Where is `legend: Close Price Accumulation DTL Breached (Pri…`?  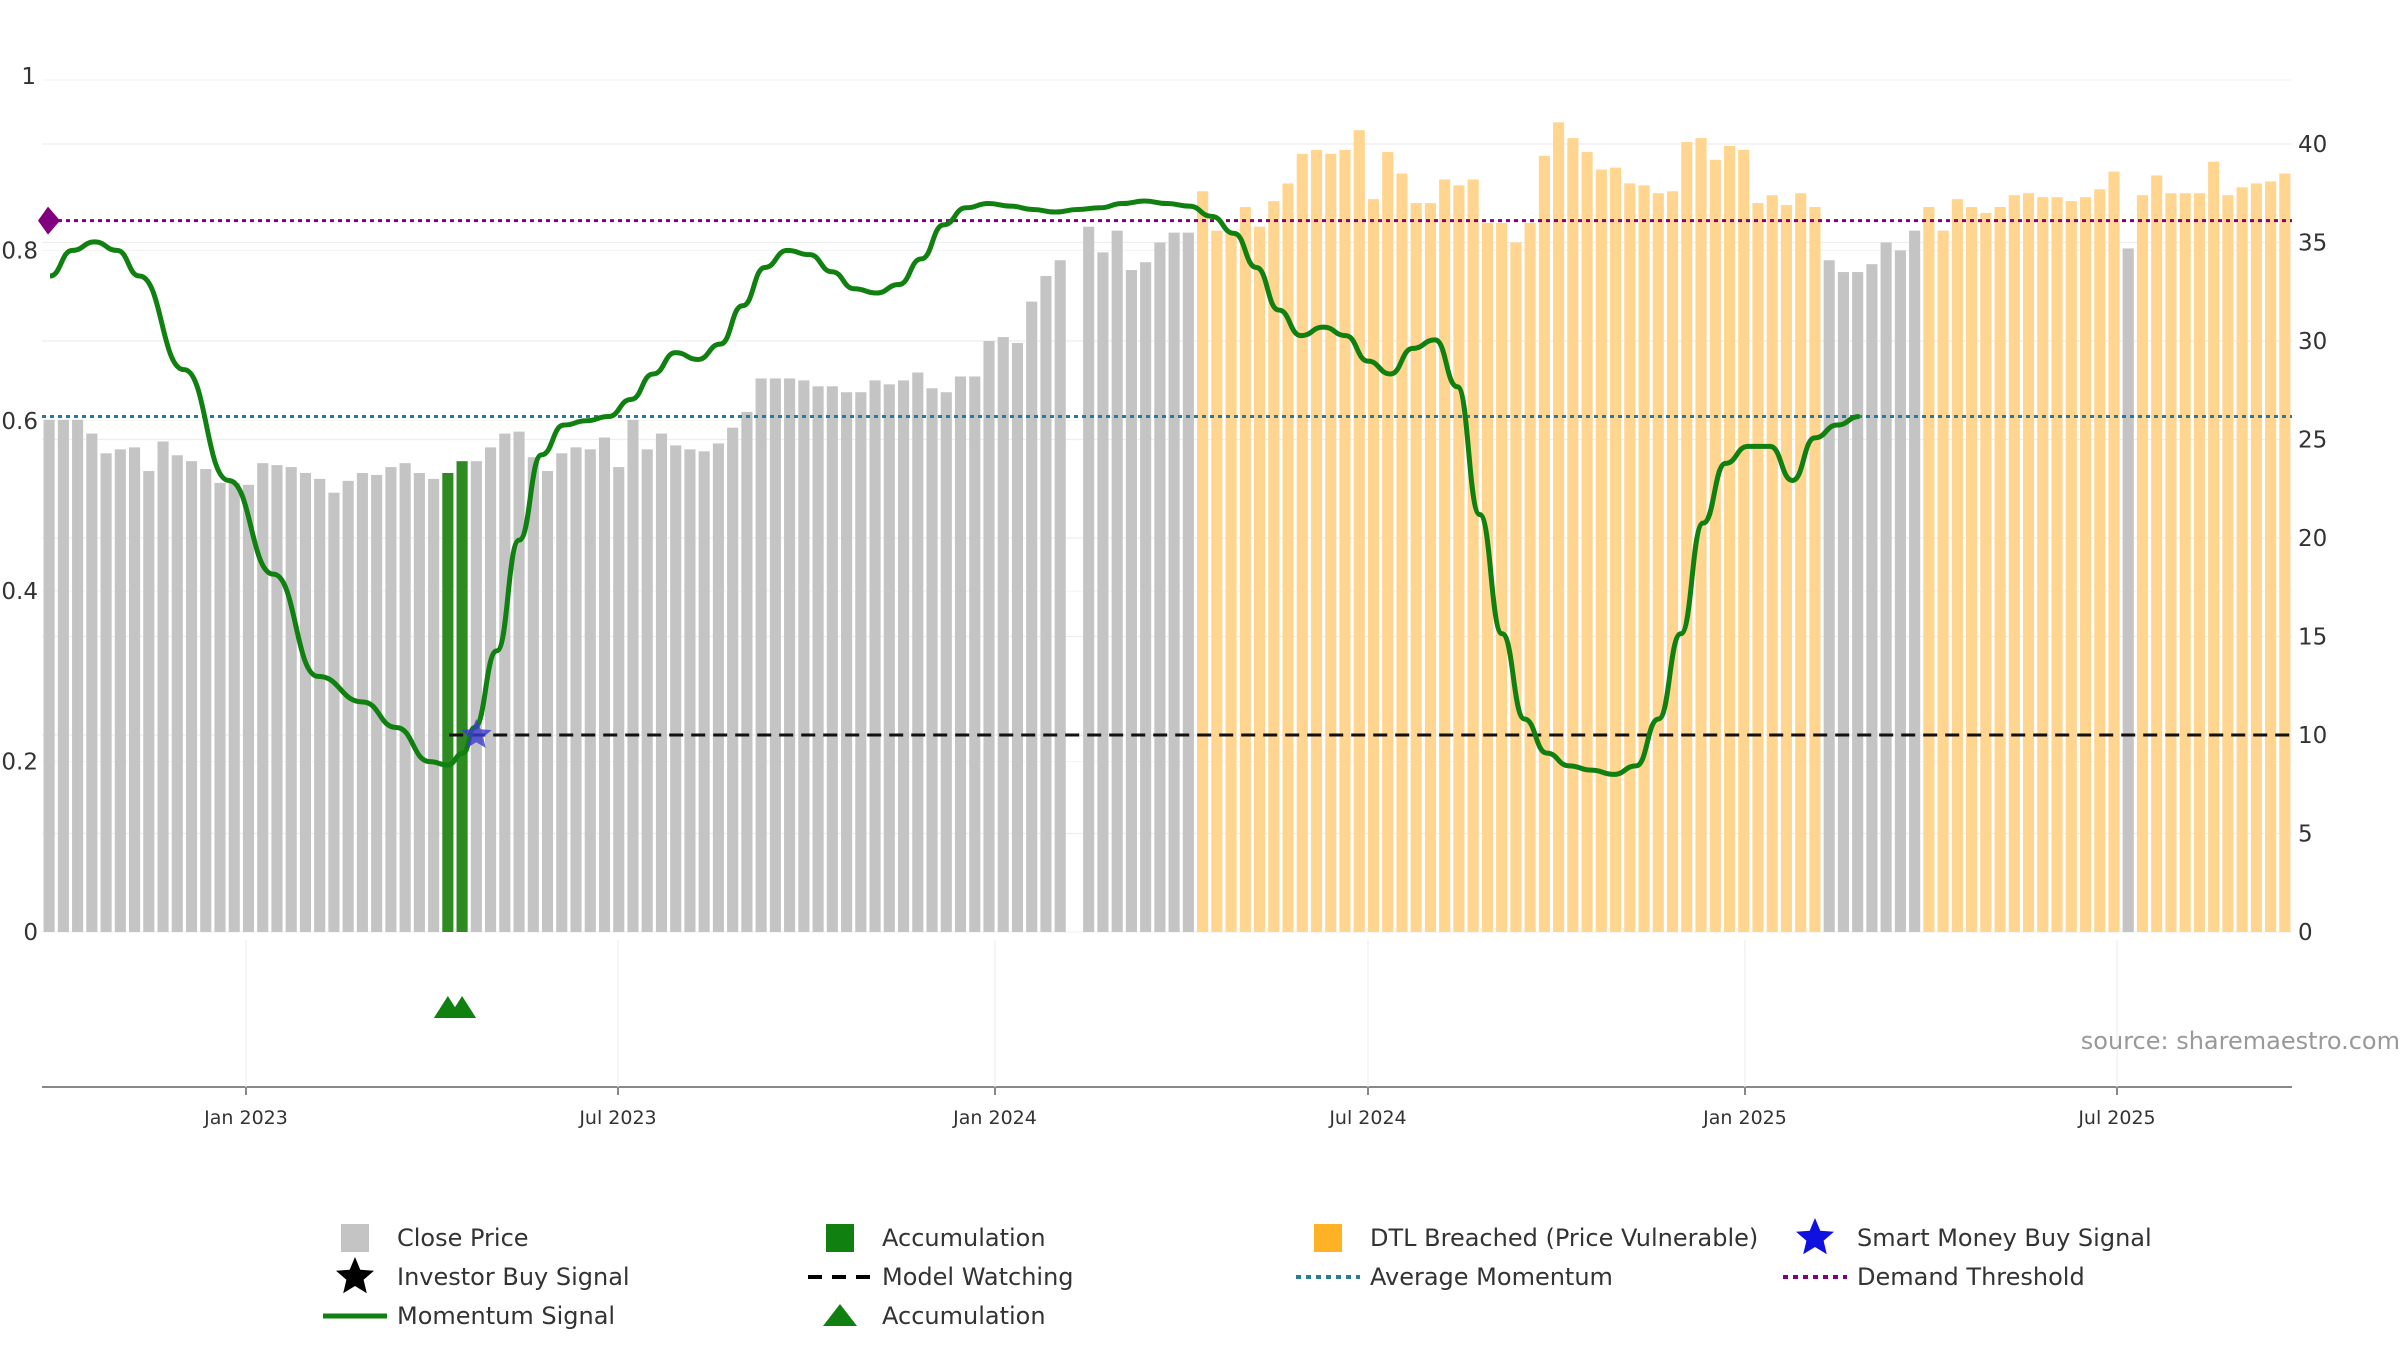 legend: Close Price Accumulation DTL Breached (Pri… is located at coordinates (1237, 1274).